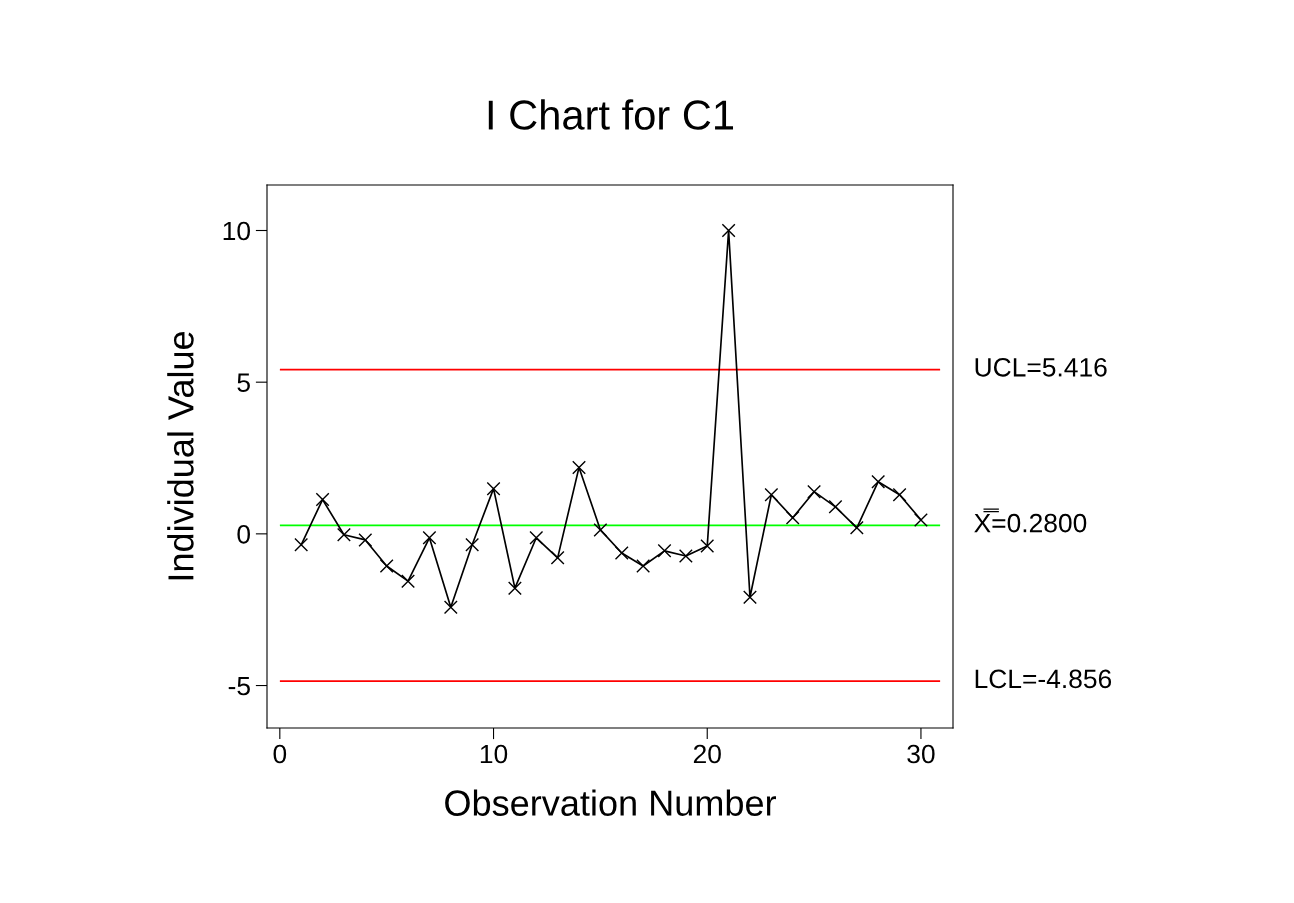 This screenshot has width=1294, height=903. What do you see at coordinates (239, 686) in the screenshot?
I see `y-tick-label: -5` at bounding box center [239, 686].